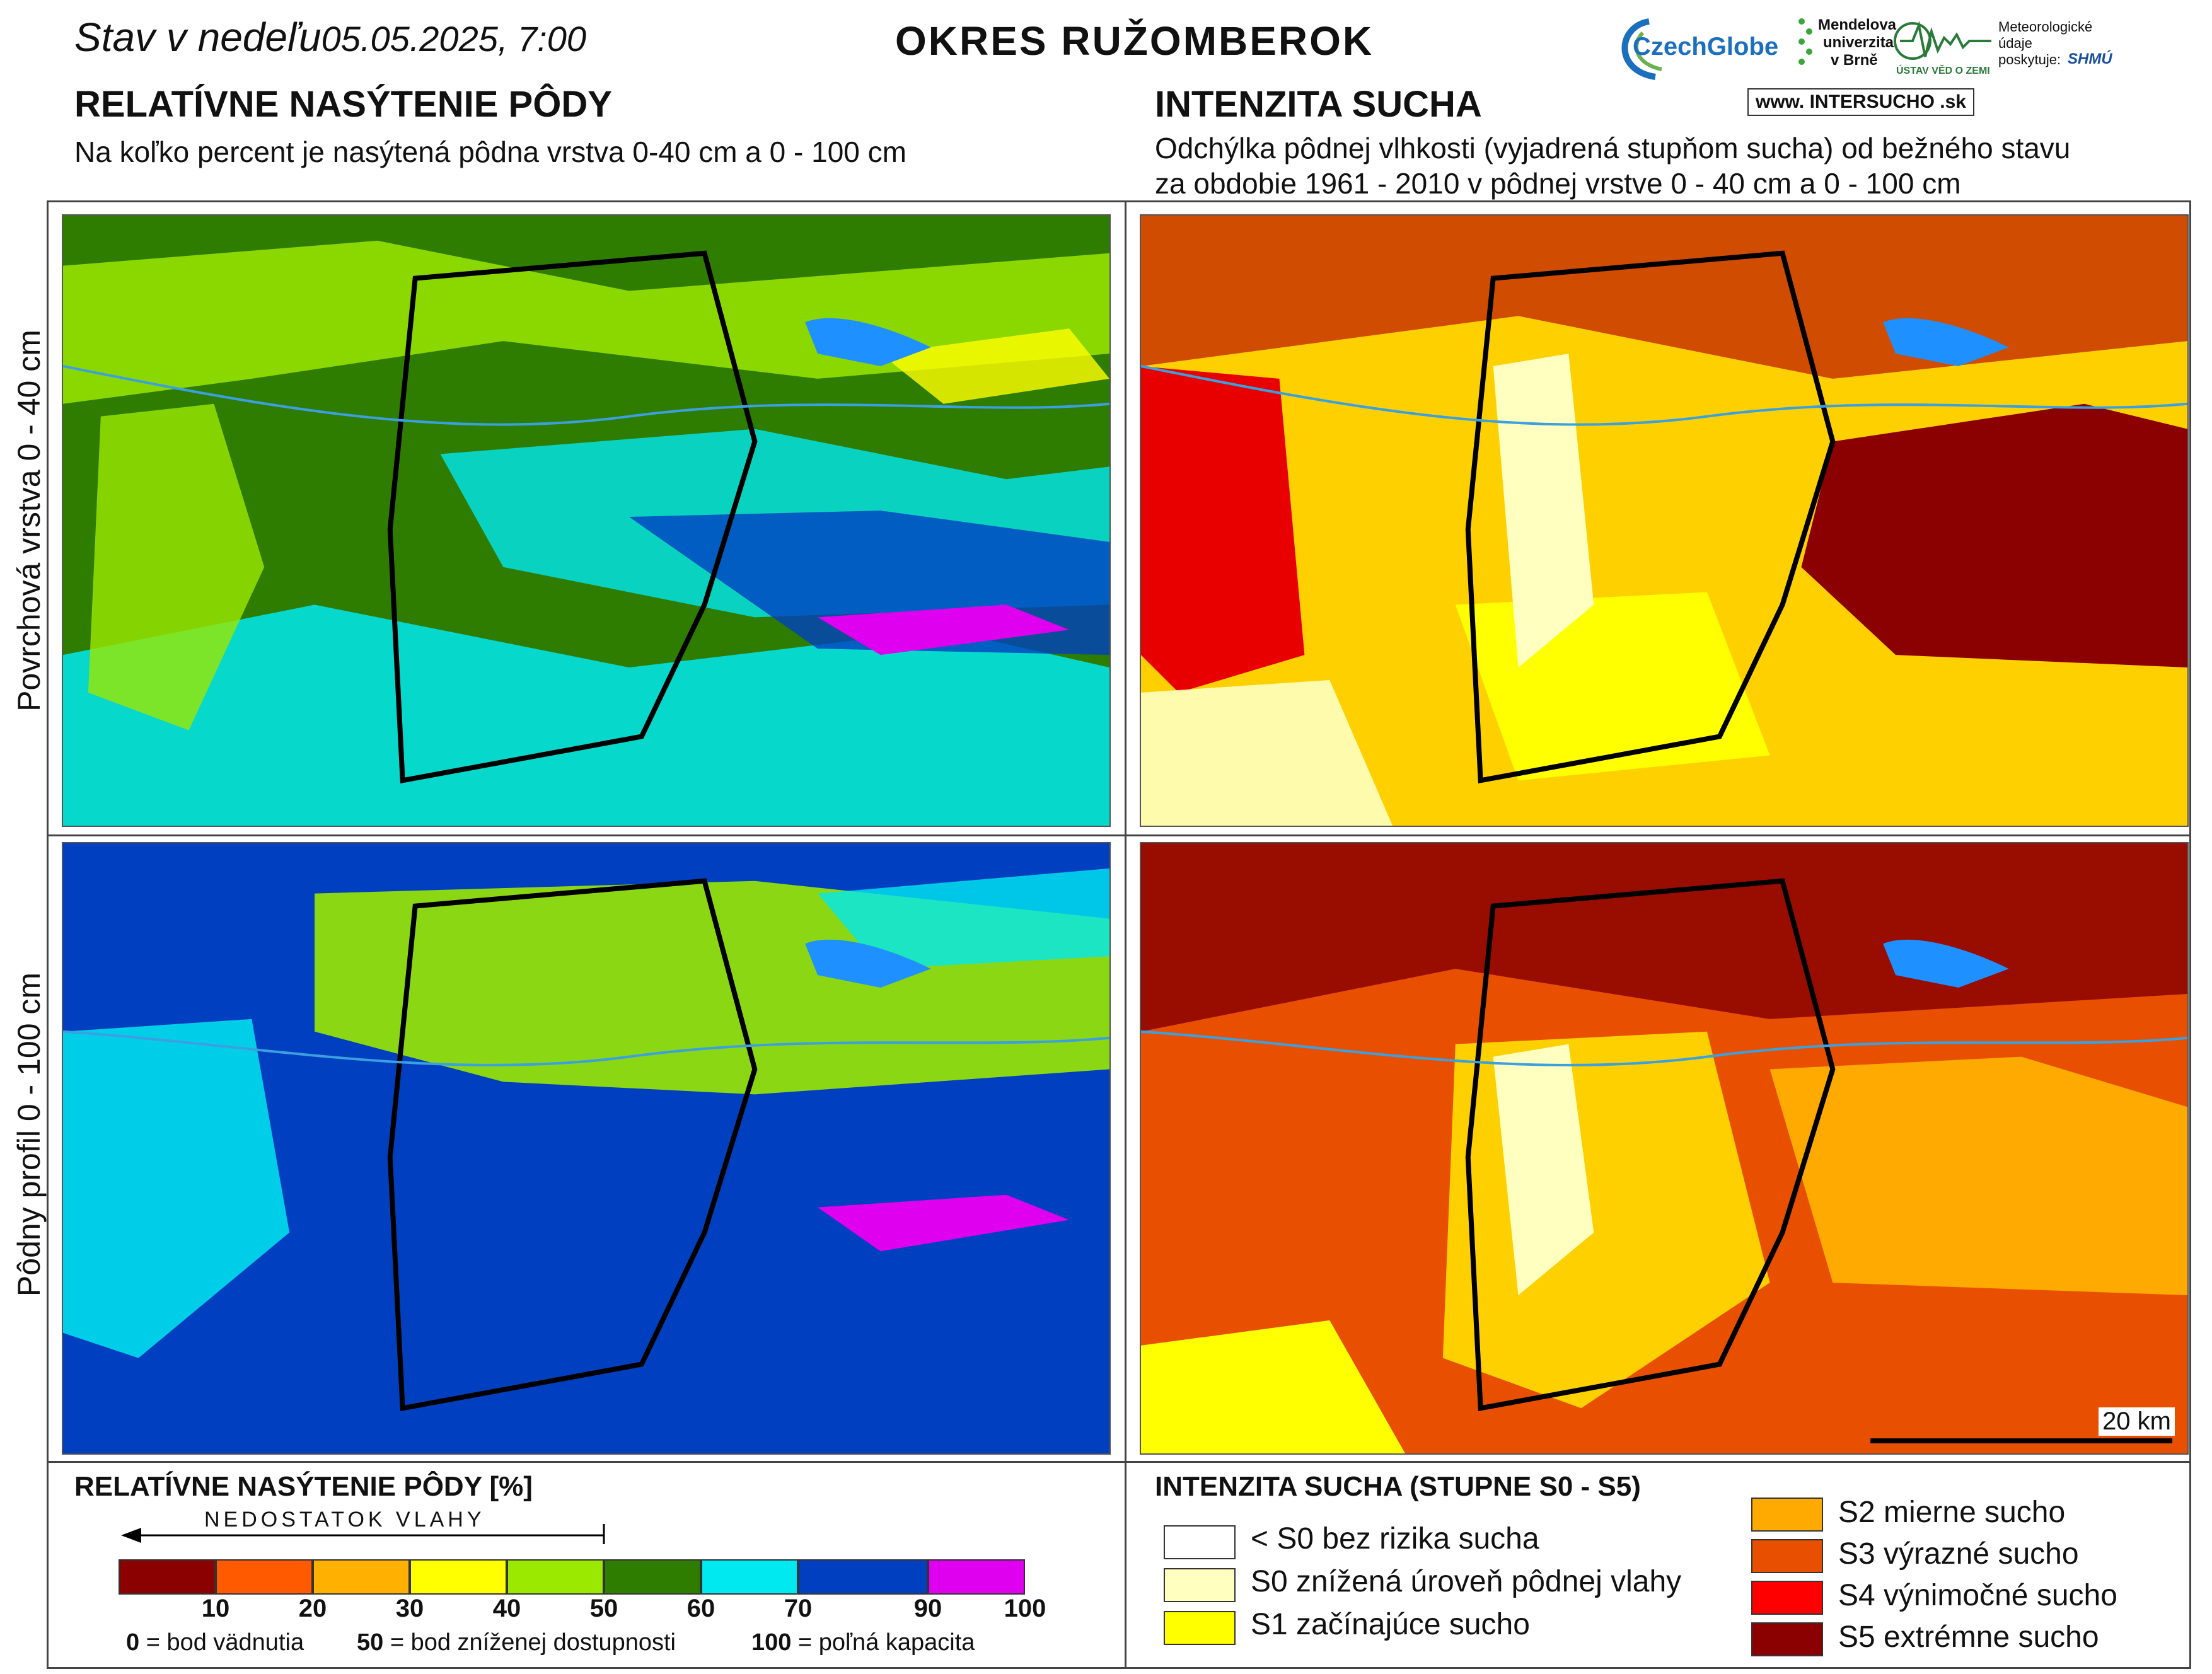 The height and width of the screenshot is (1674, 2212). What do you see at coordinates (344, 1520) in the screenshot?
I see `deficit-arrow-label: NEDOSTATOK VLAHY` at bounding box center [344, 1520].